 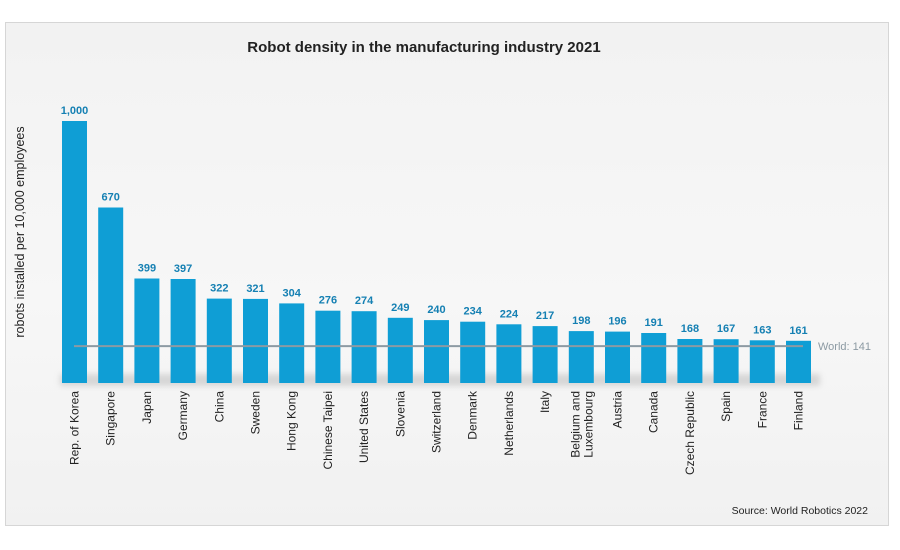 What do you see at coordinates (111, 198) in the screenshot?
I see `value-label-singapore: 670` at bounding box center [111, 198].